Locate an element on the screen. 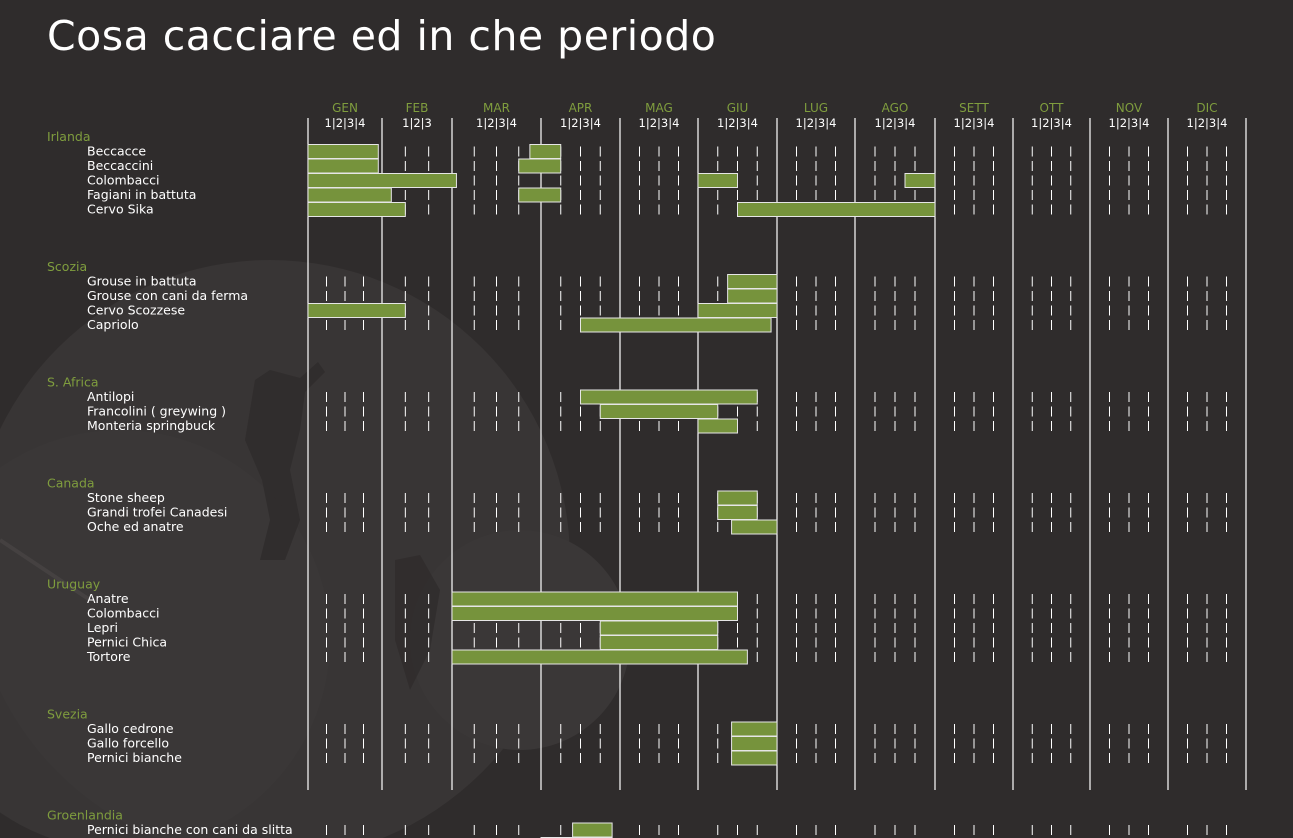 The width and height of the screenshot is (1293, 838). item-label-6-0: Pernici bianche con cani da slitta is located at coordinates (190, 829).